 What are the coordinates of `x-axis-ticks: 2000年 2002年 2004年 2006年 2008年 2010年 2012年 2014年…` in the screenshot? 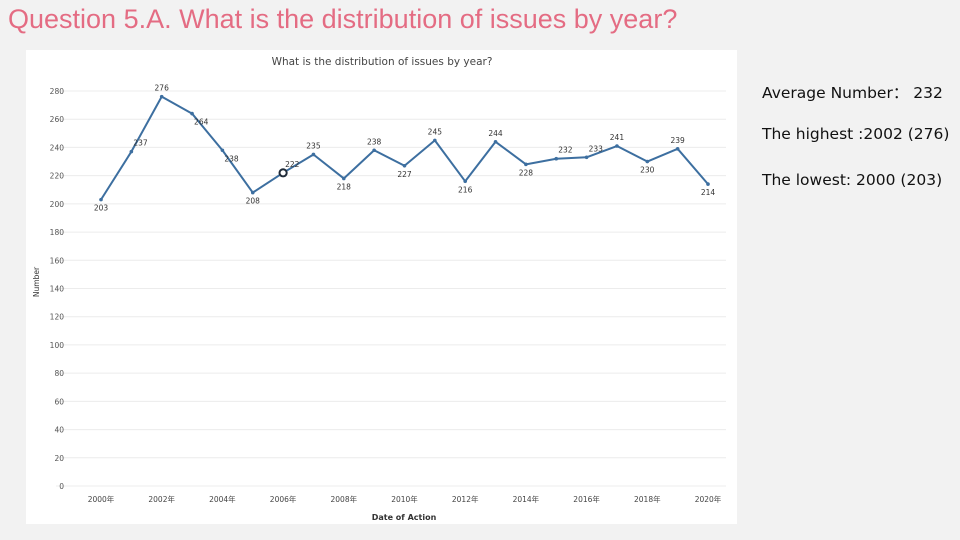 It's located at (405, 499).